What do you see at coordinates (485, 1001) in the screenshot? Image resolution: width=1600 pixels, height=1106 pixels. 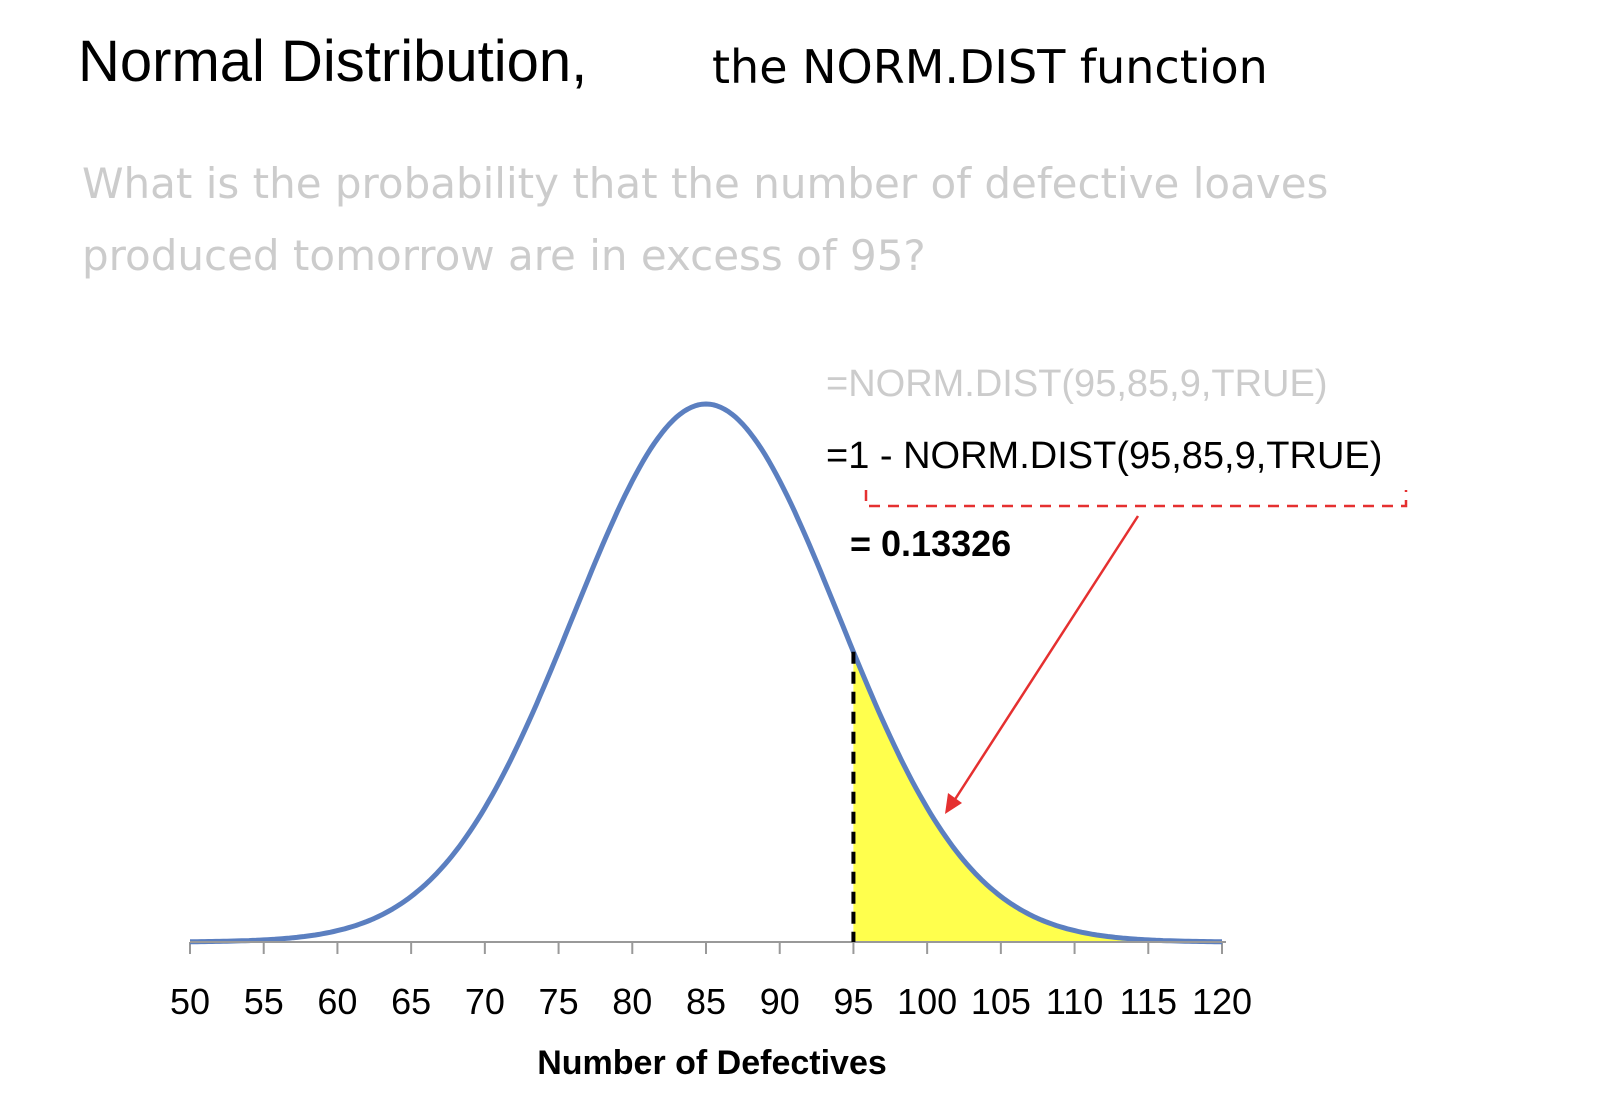 I see `x-tick-label: 70` at bounding box center [485, 1001].